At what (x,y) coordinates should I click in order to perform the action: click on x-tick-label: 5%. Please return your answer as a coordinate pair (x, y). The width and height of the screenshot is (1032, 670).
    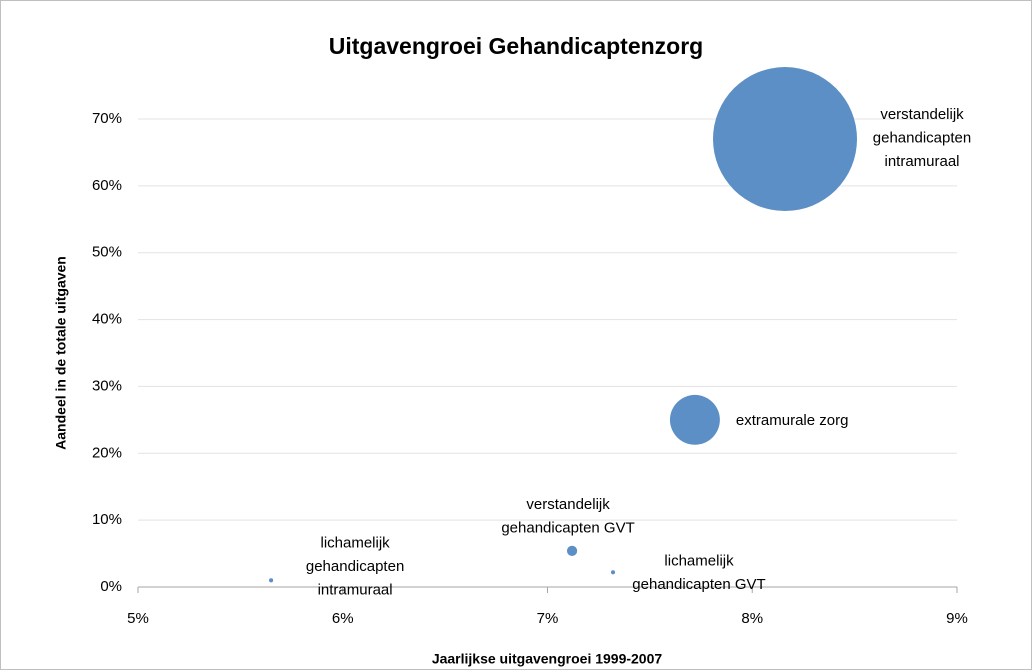
    Looking at the image, I should click on (138, 618).